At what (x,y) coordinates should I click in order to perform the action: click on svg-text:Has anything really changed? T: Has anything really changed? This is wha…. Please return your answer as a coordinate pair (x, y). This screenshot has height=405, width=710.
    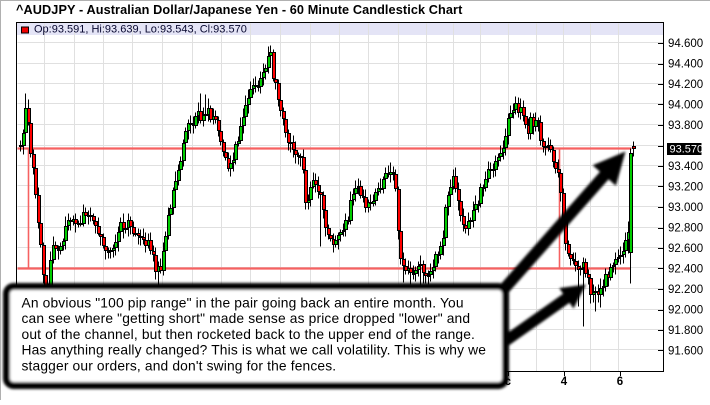
    Looking at the image, I should click on (254, 350).